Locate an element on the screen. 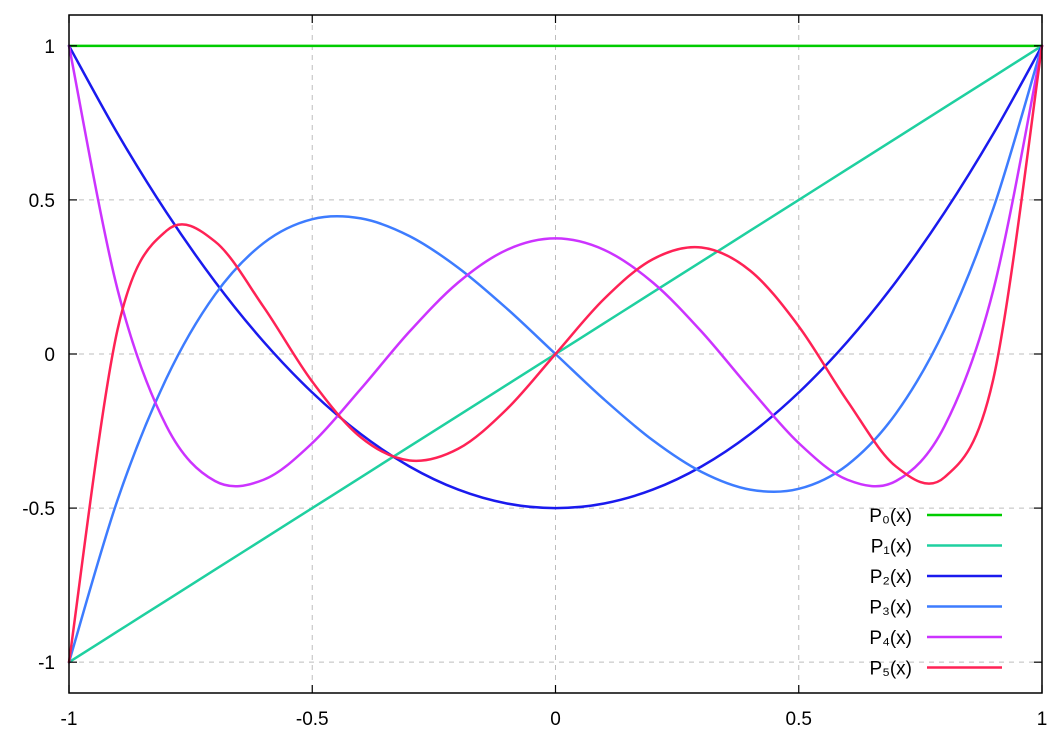 This screenshot has height=743, width=1058. legend-label: P₀(x) is located at coordinates (890, 516).